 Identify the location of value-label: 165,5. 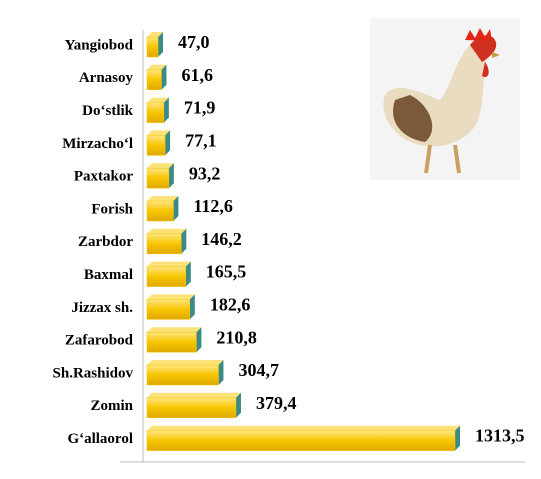
(226, 272).